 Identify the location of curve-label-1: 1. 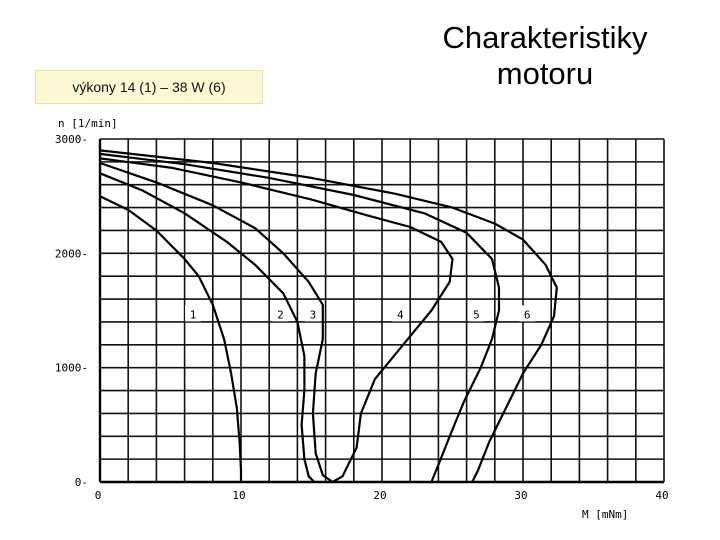
(193, 314).